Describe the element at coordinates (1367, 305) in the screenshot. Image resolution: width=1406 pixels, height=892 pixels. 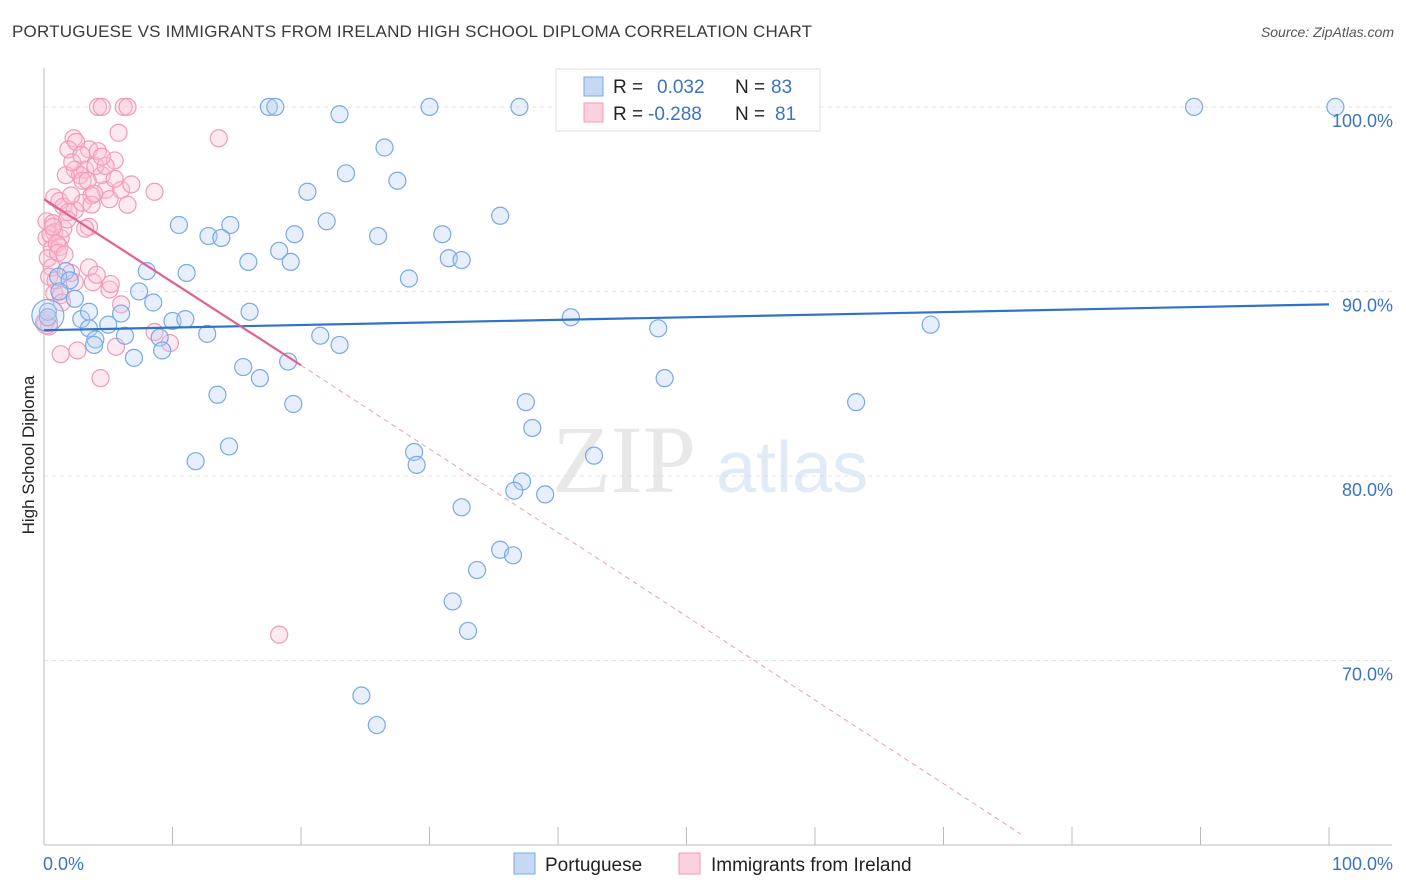
I see `y-tick-label: 90.0%` at that location.